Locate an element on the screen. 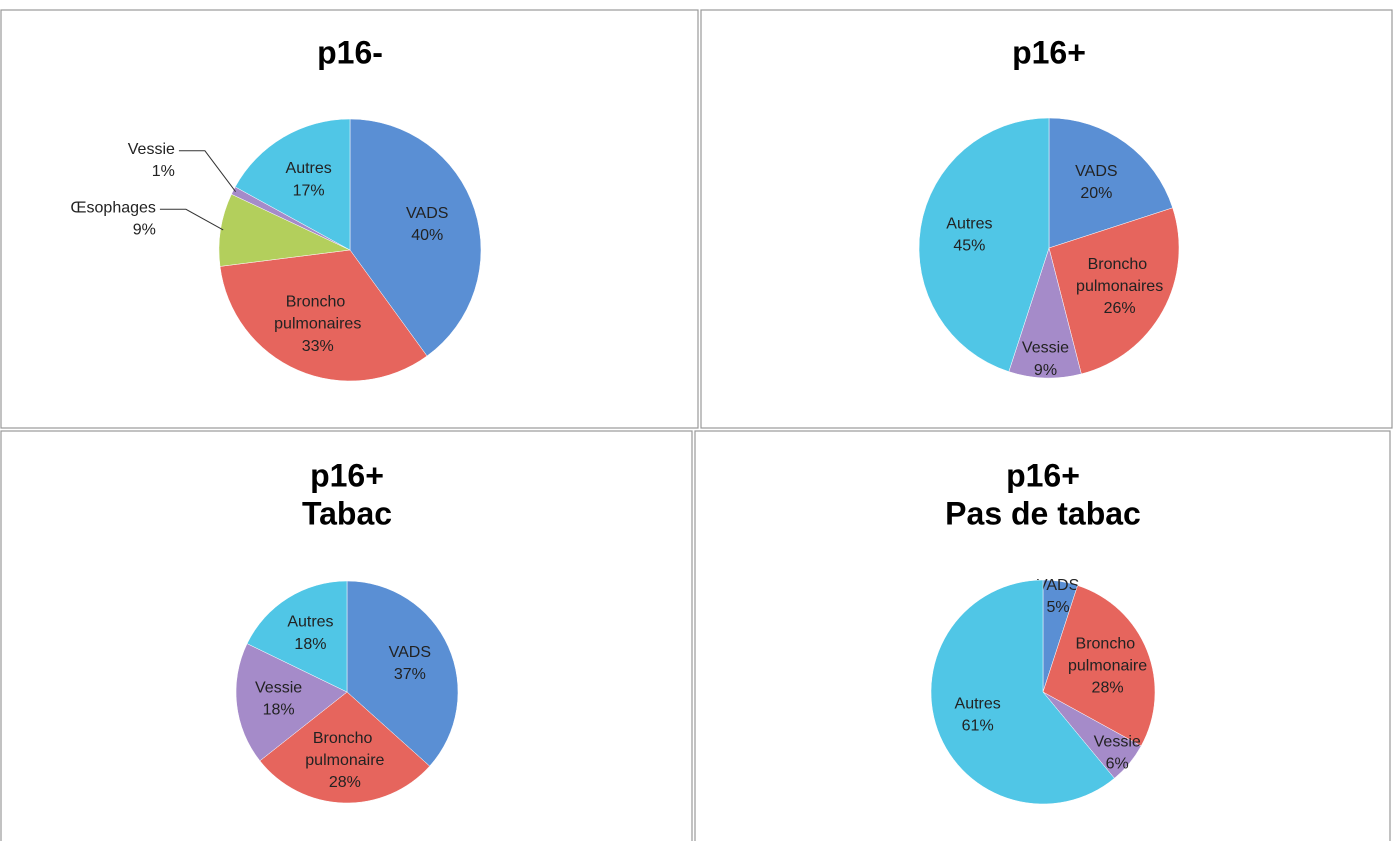 The width and height of the screenshot is (1394, 841). value-label: 37% is located at coordinates (410, 674).